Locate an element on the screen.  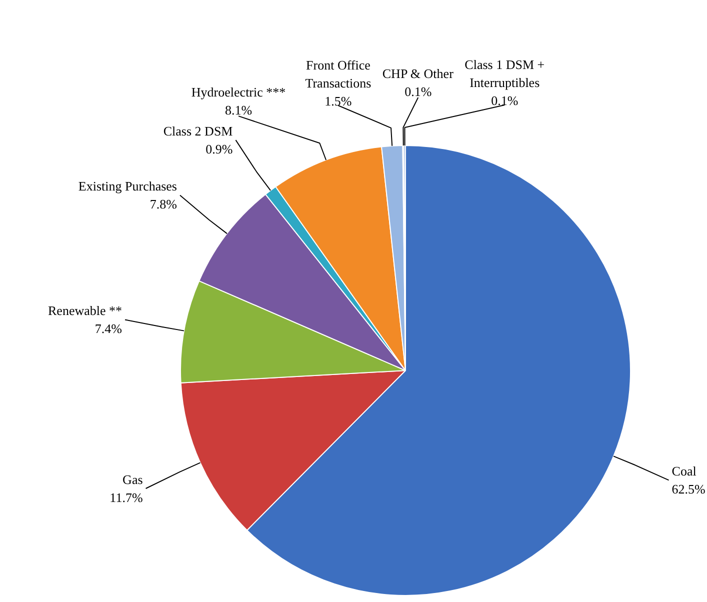
slice-label: Renewable ** is located at coordinates (85, 310).